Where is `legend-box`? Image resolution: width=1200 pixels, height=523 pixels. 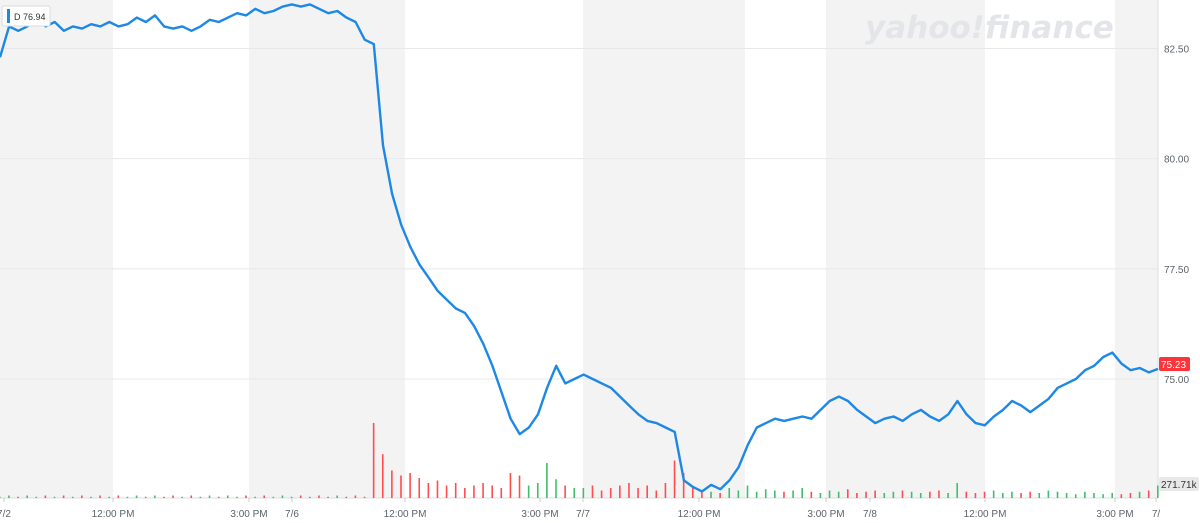
legend-box is located at coordinates (26, 16).